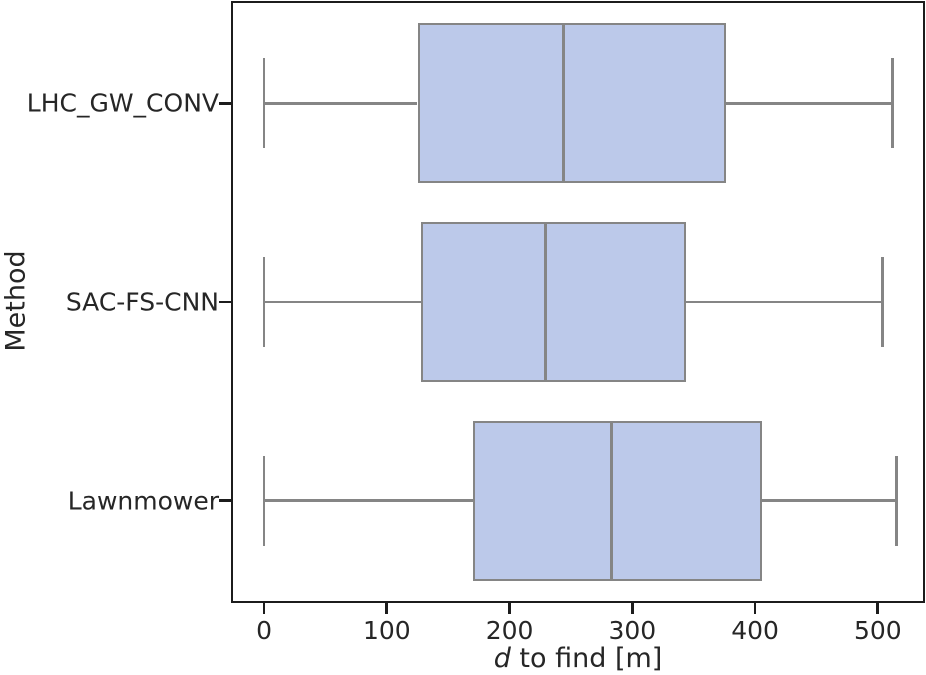 The height and width of the screenshot is (675, 926). I want to click on x-axis-label-rest: to find [m], so click(586, 658).